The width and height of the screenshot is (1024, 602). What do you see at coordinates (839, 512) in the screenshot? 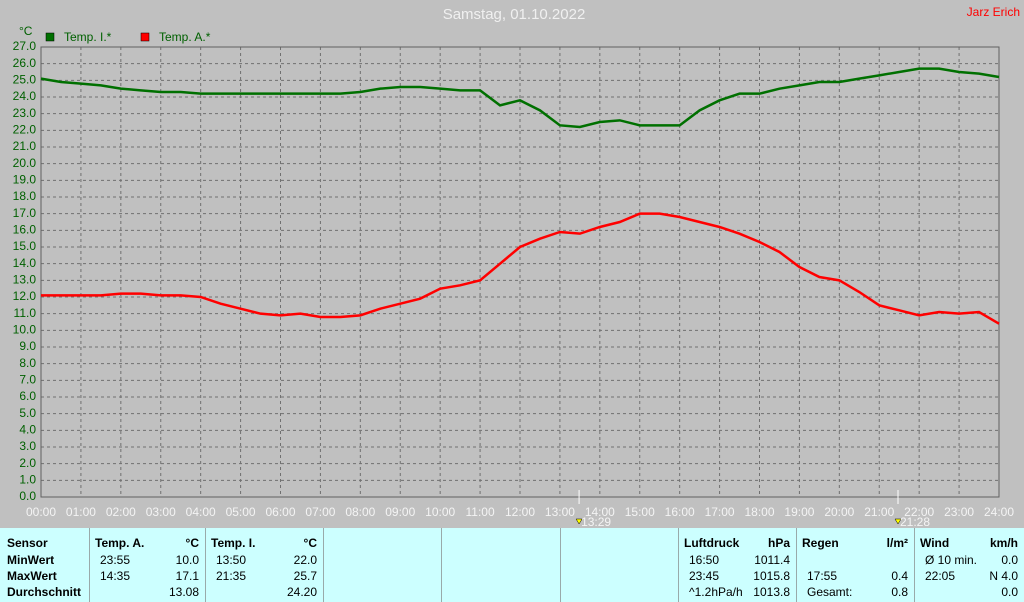
I see `x-tick-label: 20:00` at bounding box center [839, 512].